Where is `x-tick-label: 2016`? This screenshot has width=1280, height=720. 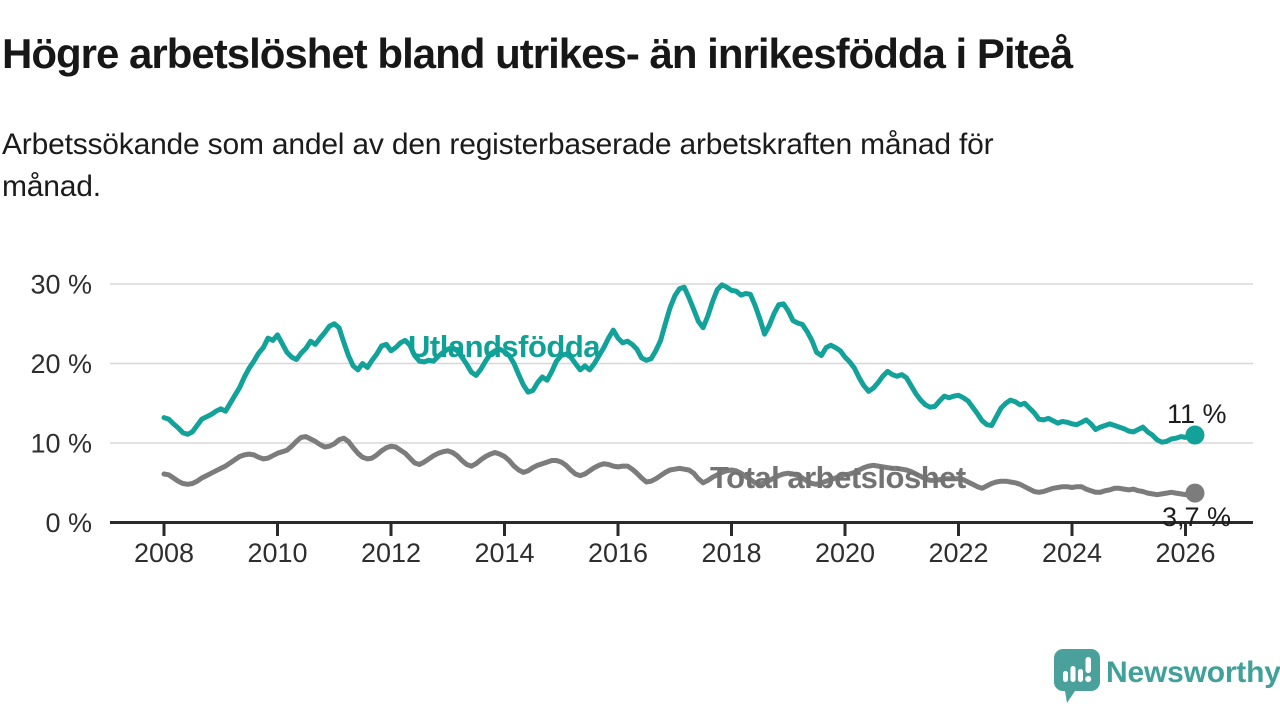 x-tick-label: 2016 is located at coordinates (618, 553).